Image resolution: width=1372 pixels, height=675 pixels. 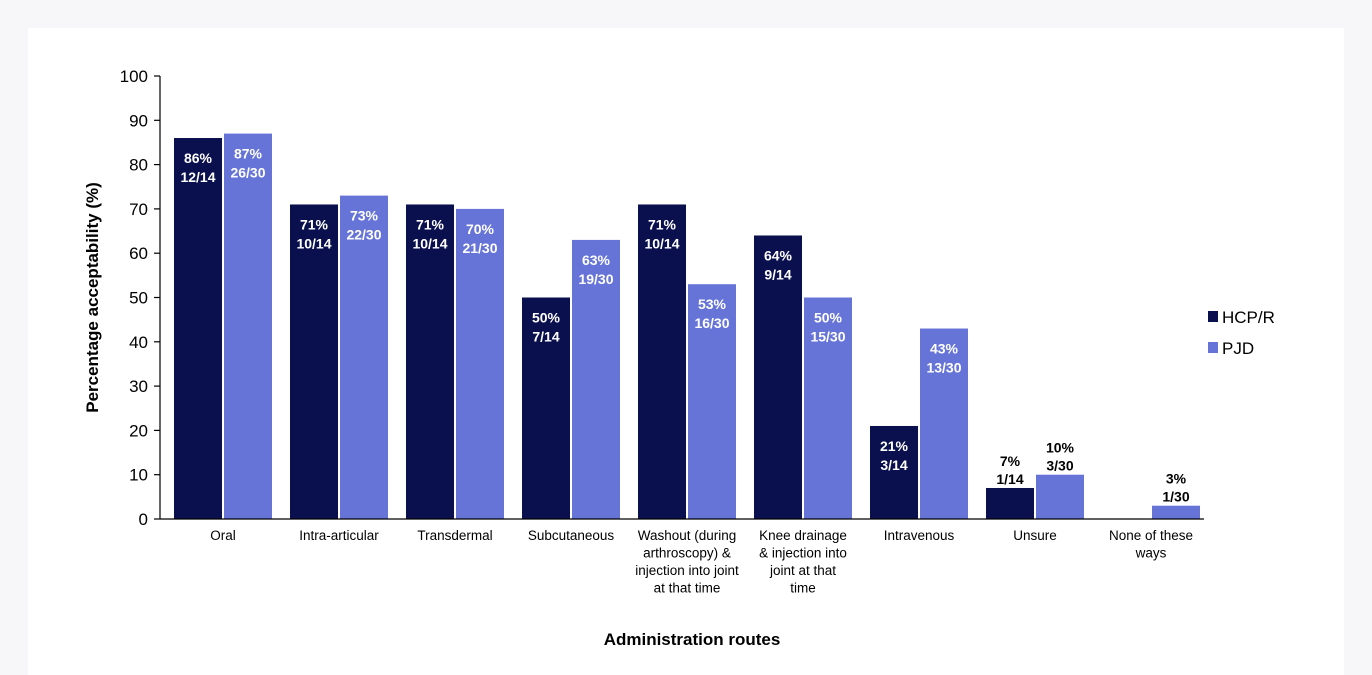 I want to click on x-category-label: Intra-articular, so click(x=339, y=535).